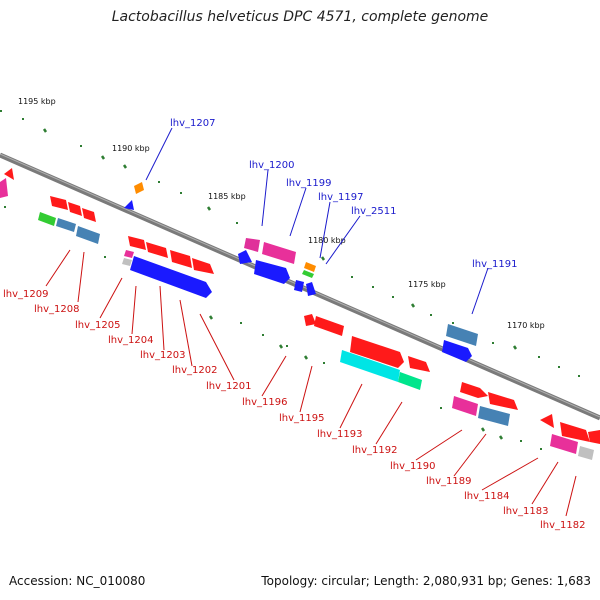 The image size is (600, 600). I want to click on label-lhv-1189: lhv_1189, so click(448, 481).